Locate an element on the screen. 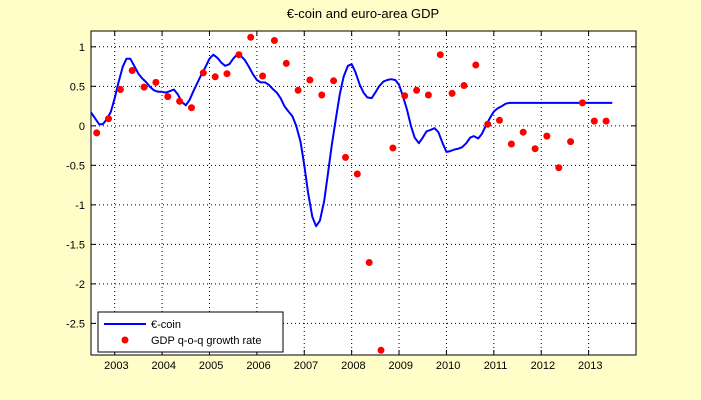  x-tick-label: 2013 is located at coordinates (590, 366).